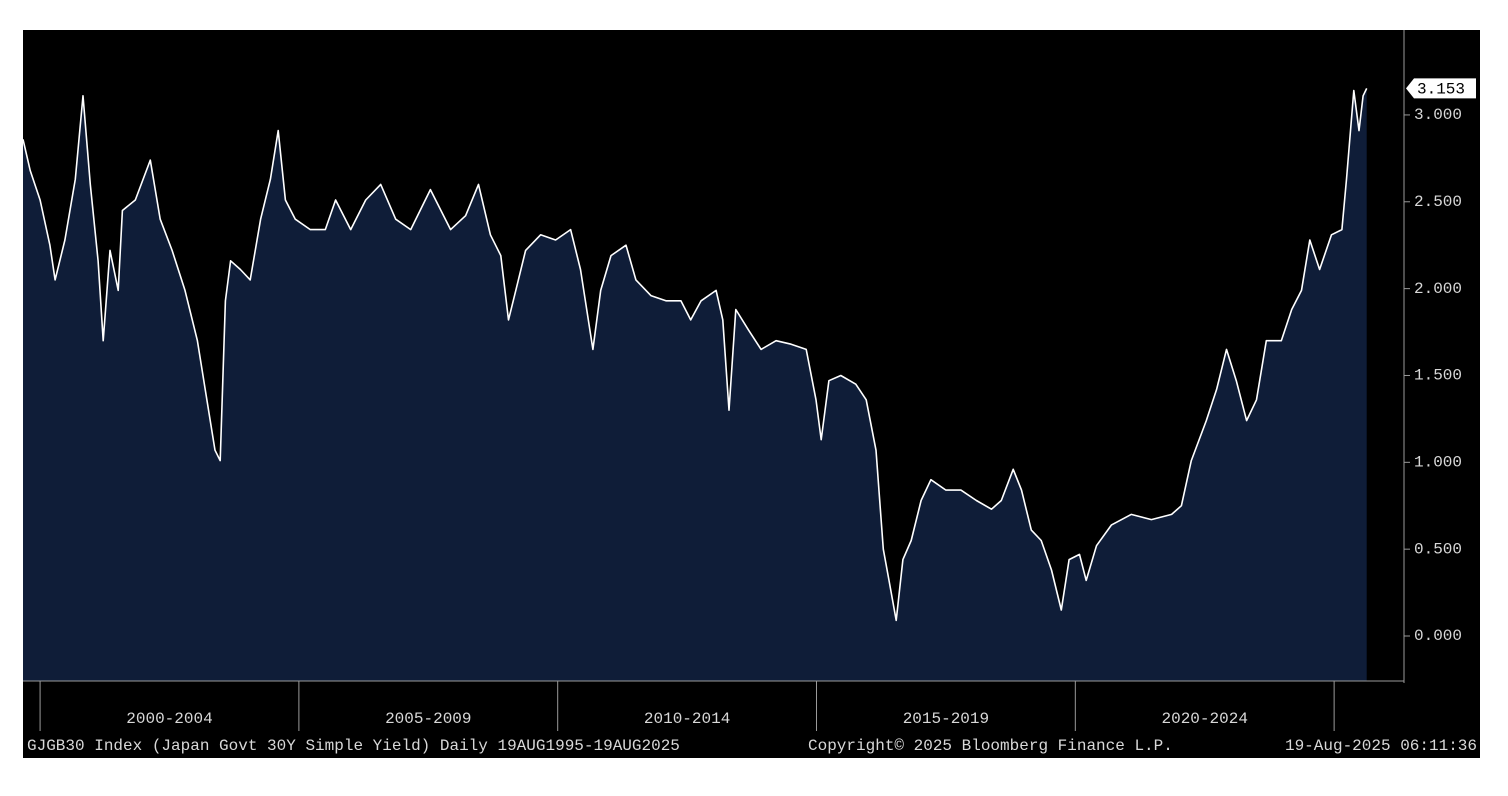  I want to click on x-period-label: 2010-2014, so click(687, 719).